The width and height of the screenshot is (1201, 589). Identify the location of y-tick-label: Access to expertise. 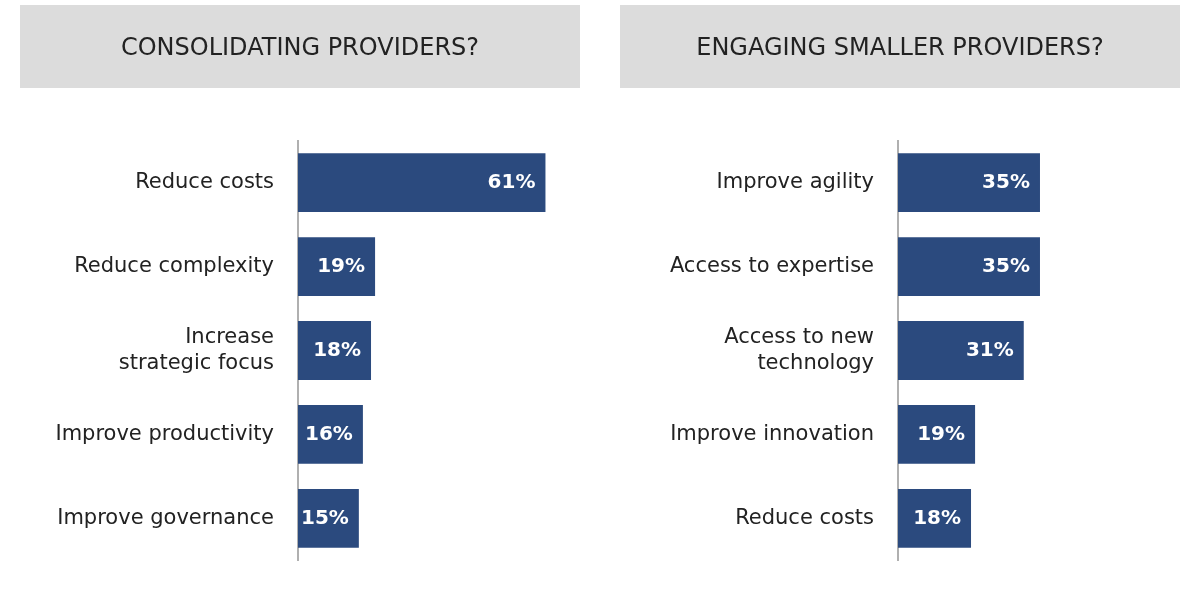
(771, 264).